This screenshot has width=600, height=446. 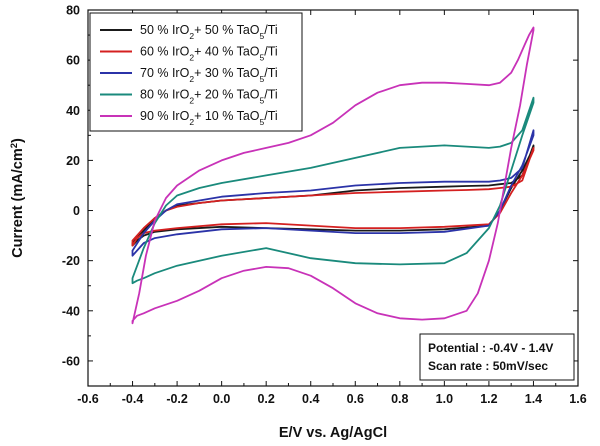 I want to click on legend-5-a_sub: 2, so click(x=191, y=122).